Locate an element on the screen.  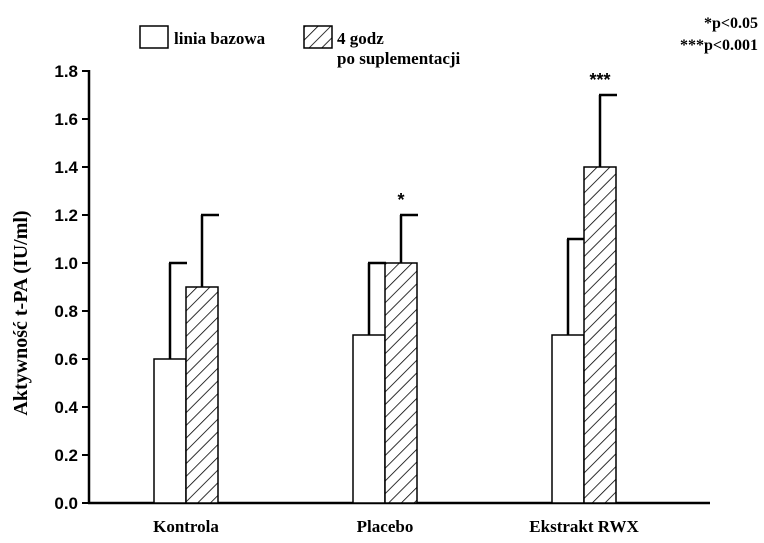
legend-label-after-line-2: po suplementacji is located at coordinates (399, 58).